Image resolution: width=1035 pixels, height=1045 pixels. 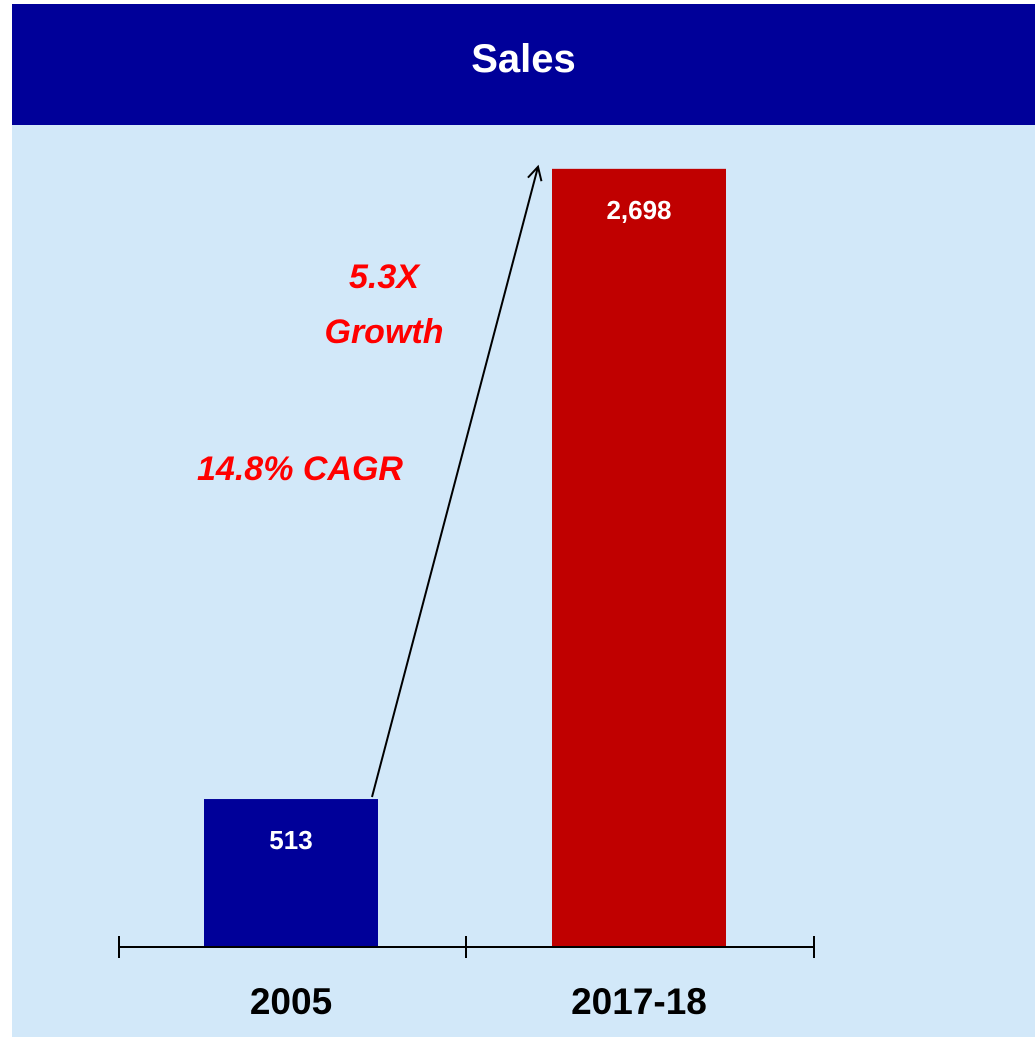 What do you see at coordinates (300, 469) in the screenshot?
I see `cagr-label: 14.8% CAGR` at bounding box center [300, 469].